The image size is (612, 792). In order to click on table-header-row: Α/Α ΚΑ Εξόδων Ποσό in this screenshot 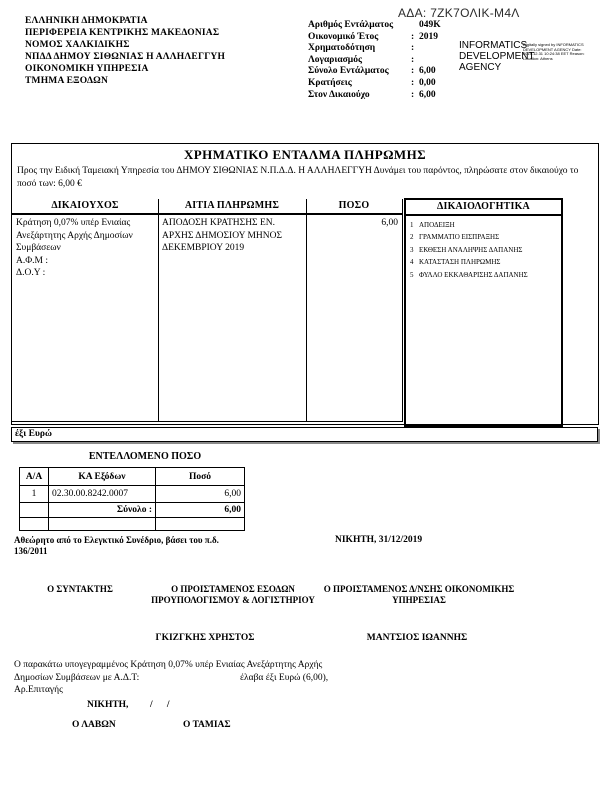, I will do `click(132, 476)`.